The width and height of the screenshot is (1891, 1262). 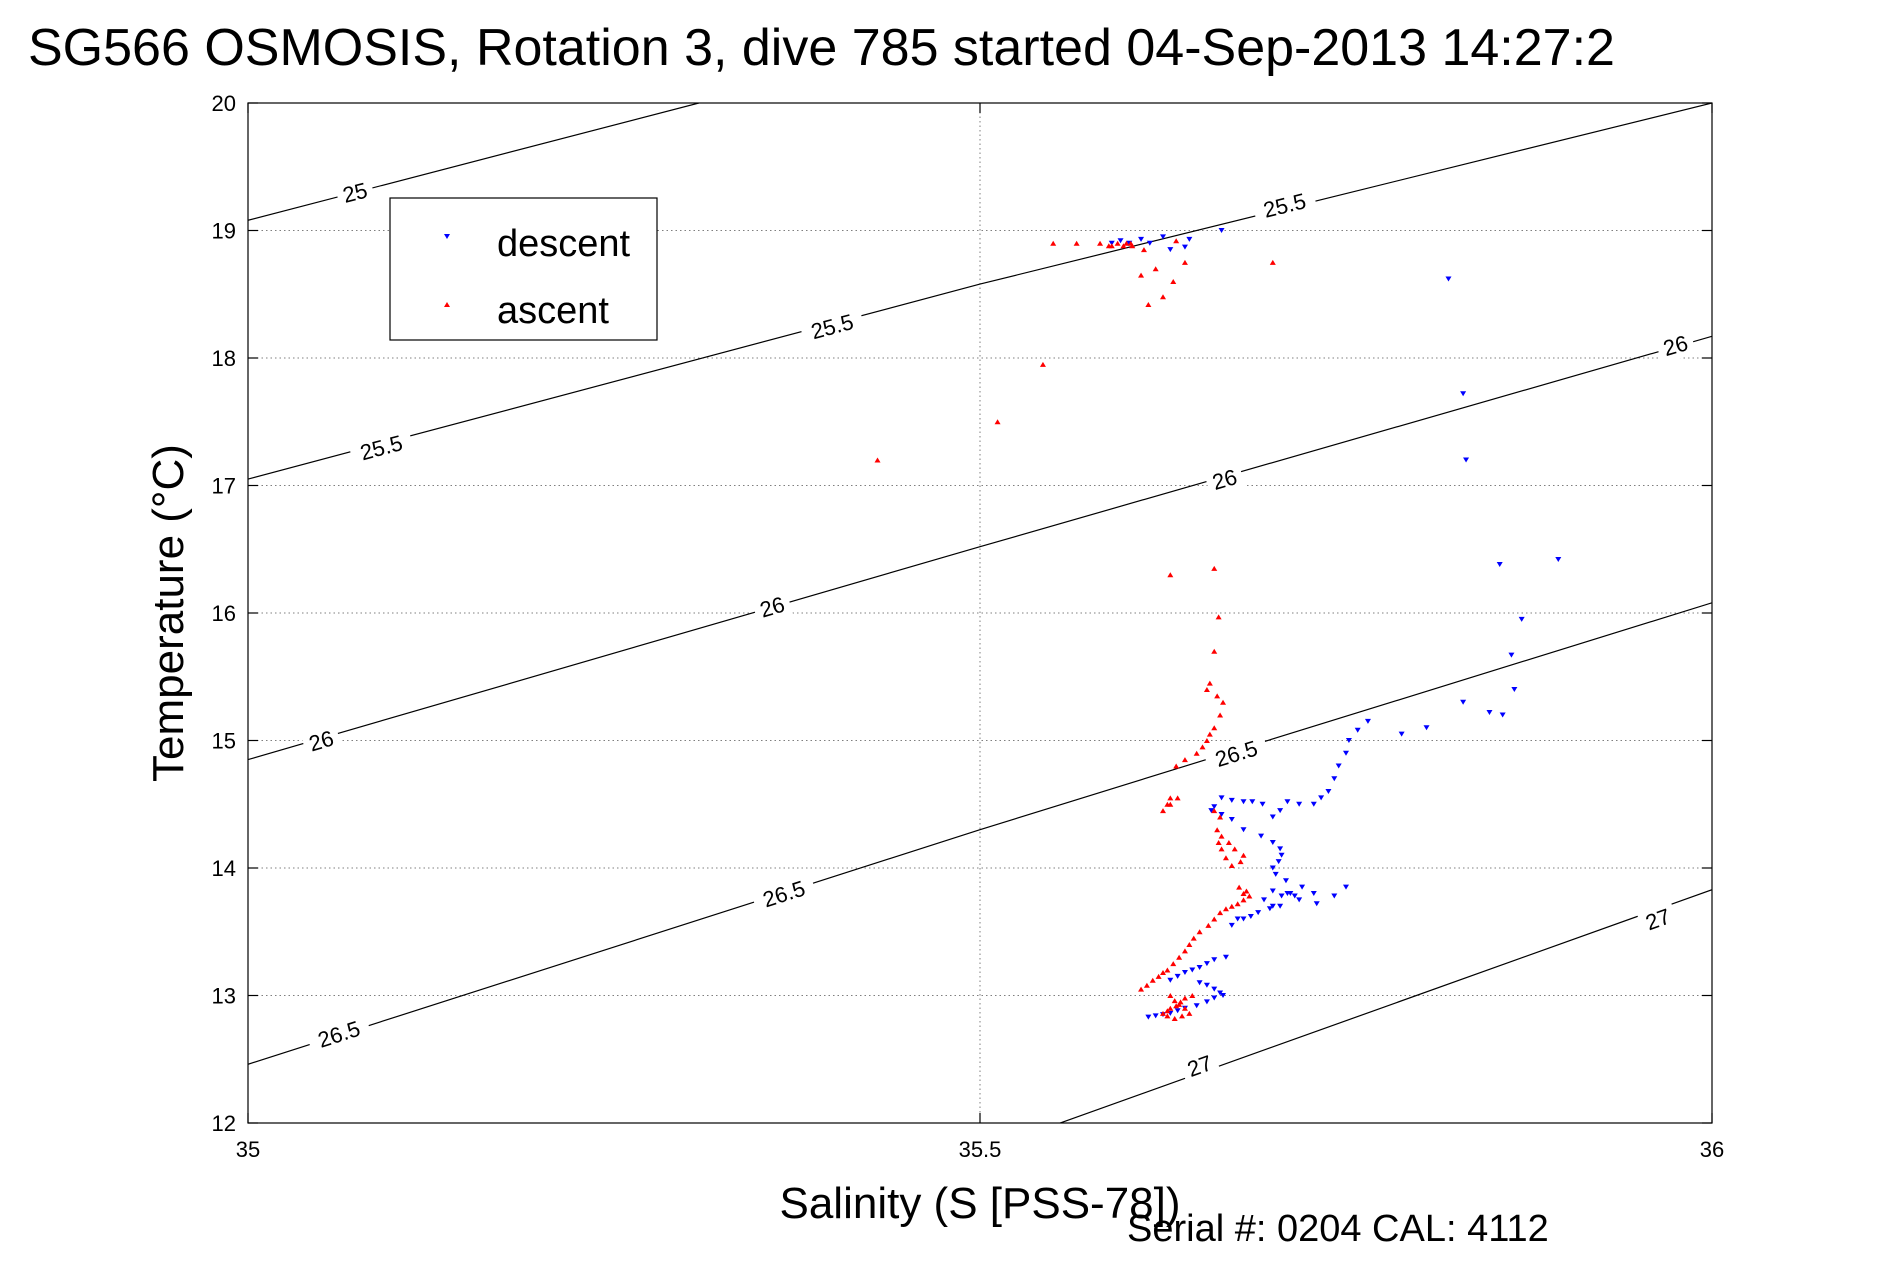 I want to click on x-tick-label: 36, so click(x=1712, y=1149).